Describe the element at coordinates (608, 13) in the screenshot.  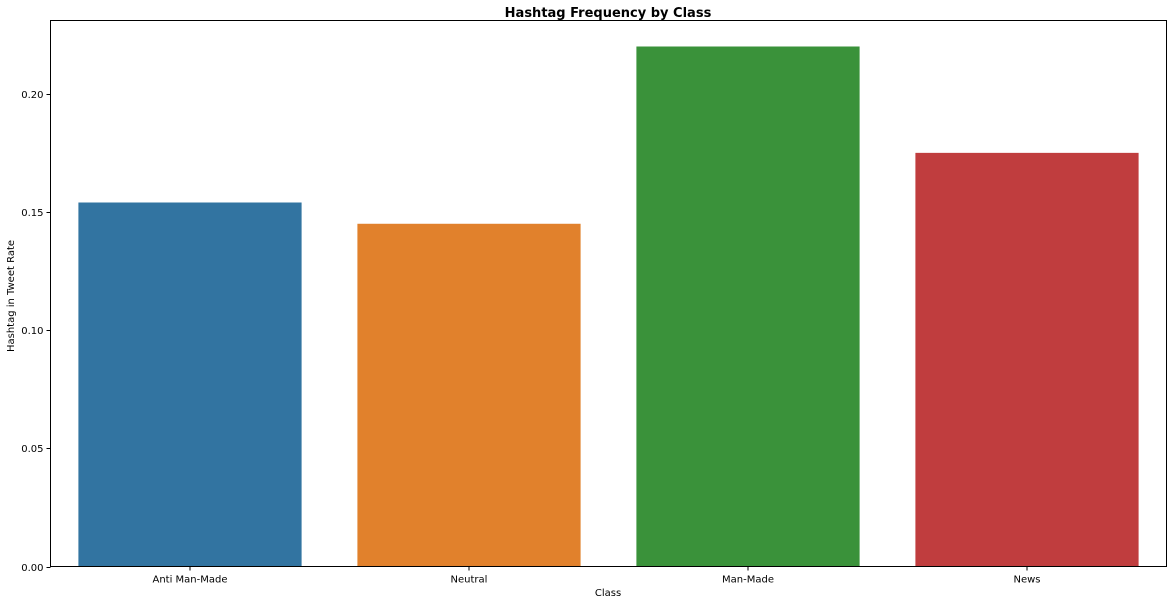
I see `chart-title: Hashtag Frequency by Class` at that location.